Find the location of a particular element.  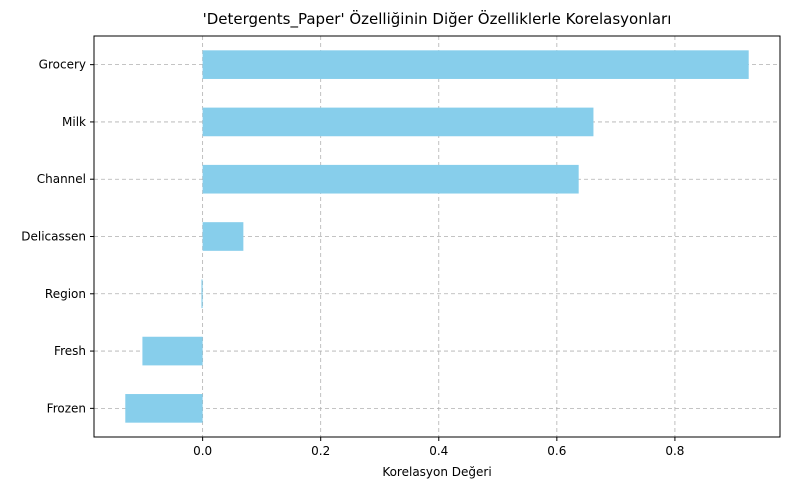

y-tick-label: Region is located at coordinates (65, 294).